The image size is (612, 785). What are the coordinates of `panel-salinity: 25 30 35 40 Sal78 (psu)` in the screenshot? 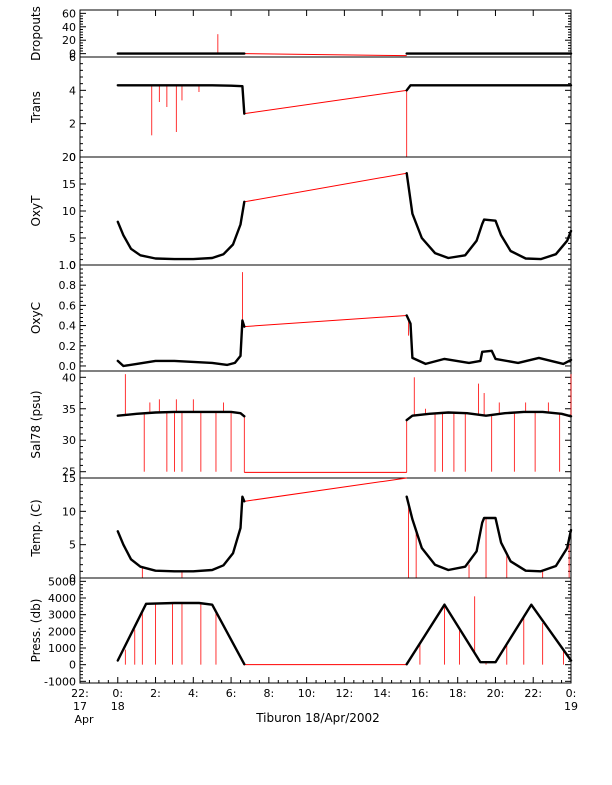 It's located at (301, 424).